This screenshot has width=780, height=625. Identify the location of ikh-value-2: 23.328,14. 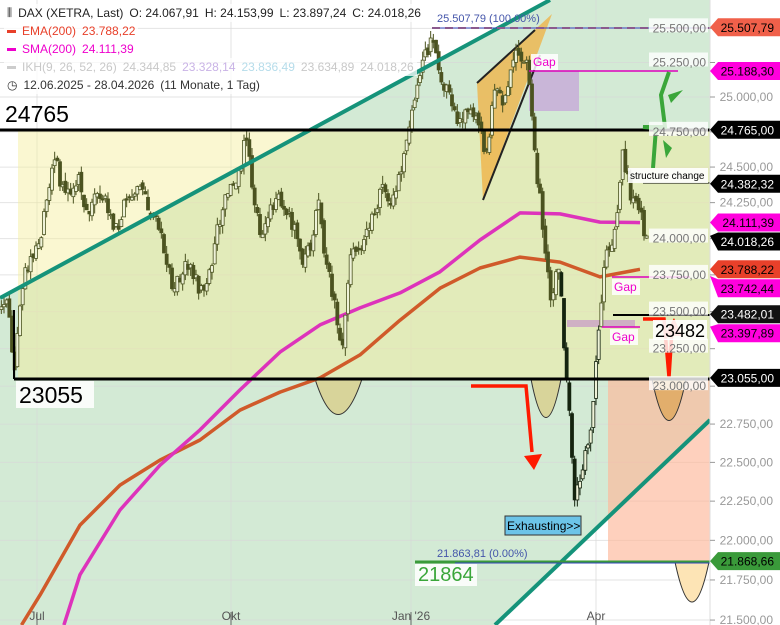
(209, 67).